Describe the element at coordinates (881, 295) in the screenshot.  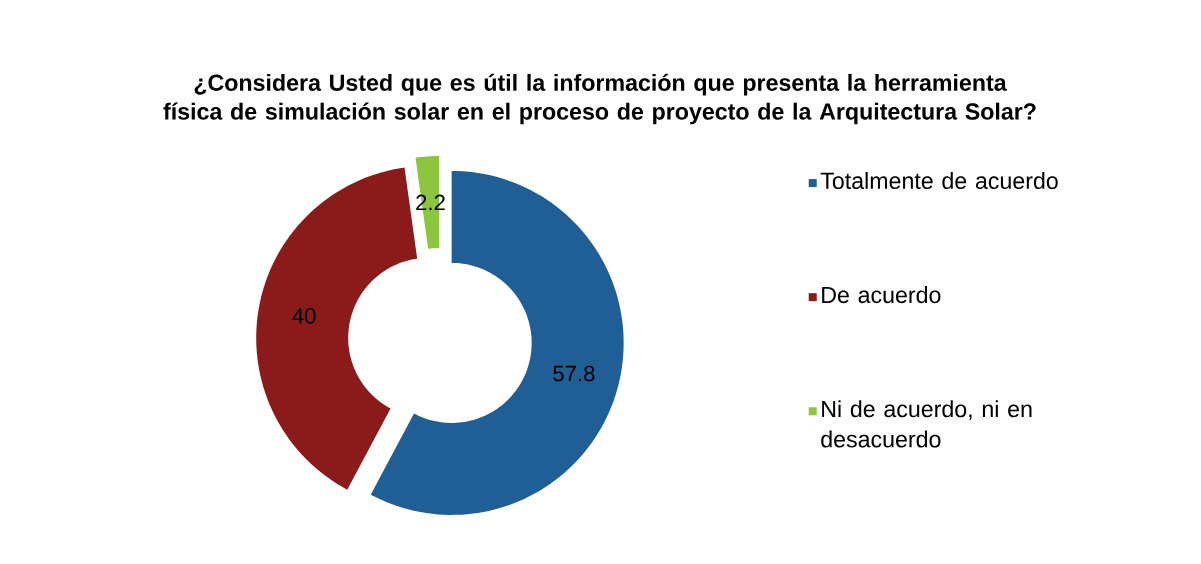
I see `legend-label: De acuerdo` at that location.